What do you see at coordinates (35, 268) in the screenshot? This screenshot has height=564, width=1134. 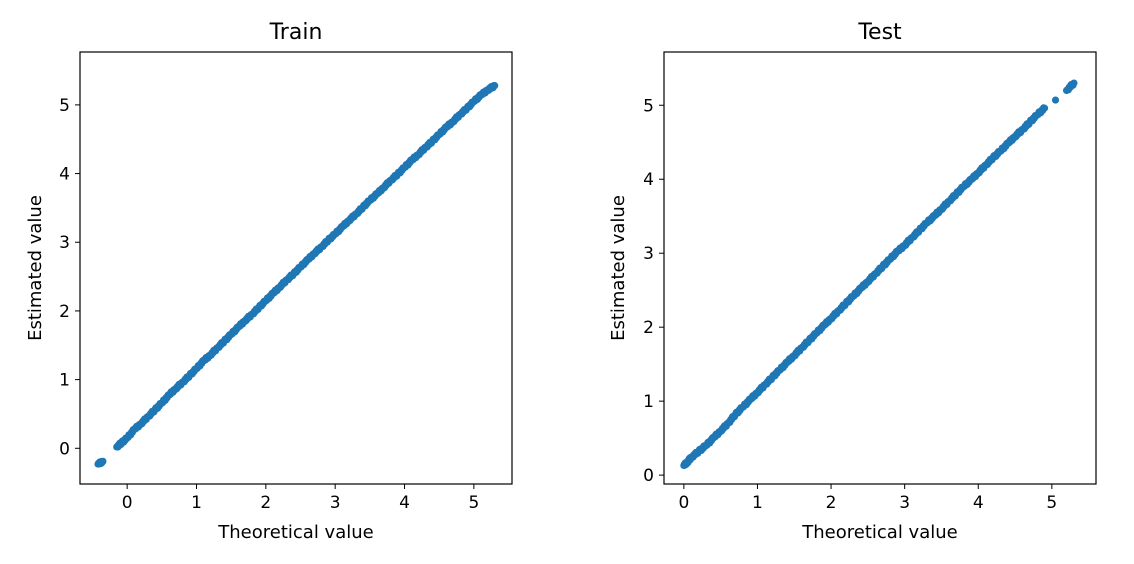 I see `train-y-axis-label: Estimated value` at bounding box center [35, 268].